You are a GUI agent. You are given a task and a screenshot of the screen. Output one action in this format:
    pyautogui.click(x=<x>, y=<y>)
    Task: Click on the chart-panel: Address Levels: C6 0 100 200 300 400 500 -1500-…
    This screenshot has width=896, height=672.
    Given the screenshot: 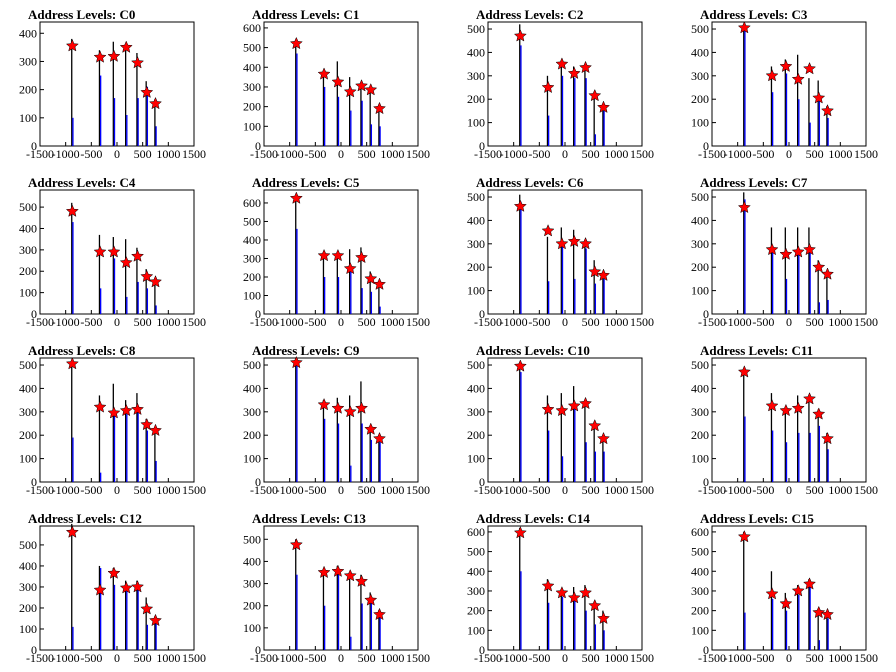 What is the action you would take?
    pyautogui.click(x=560, y=252)
    